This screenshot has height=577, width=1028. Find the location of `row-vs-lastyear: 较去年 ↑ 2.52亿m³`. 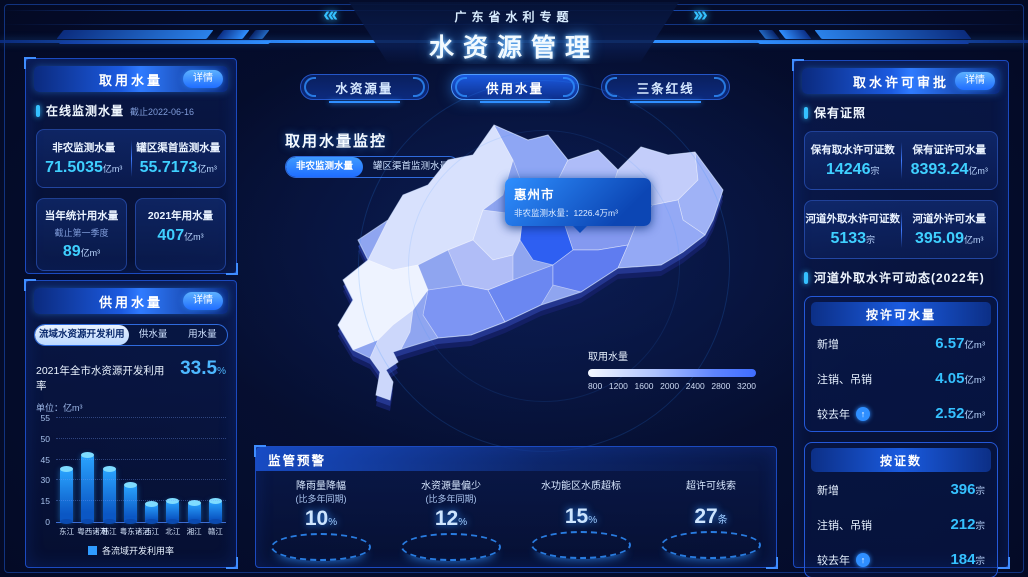

row-vs-lastyear: 较去年 ↑ 2.52亿m³ is located at coordinates (901, 413).